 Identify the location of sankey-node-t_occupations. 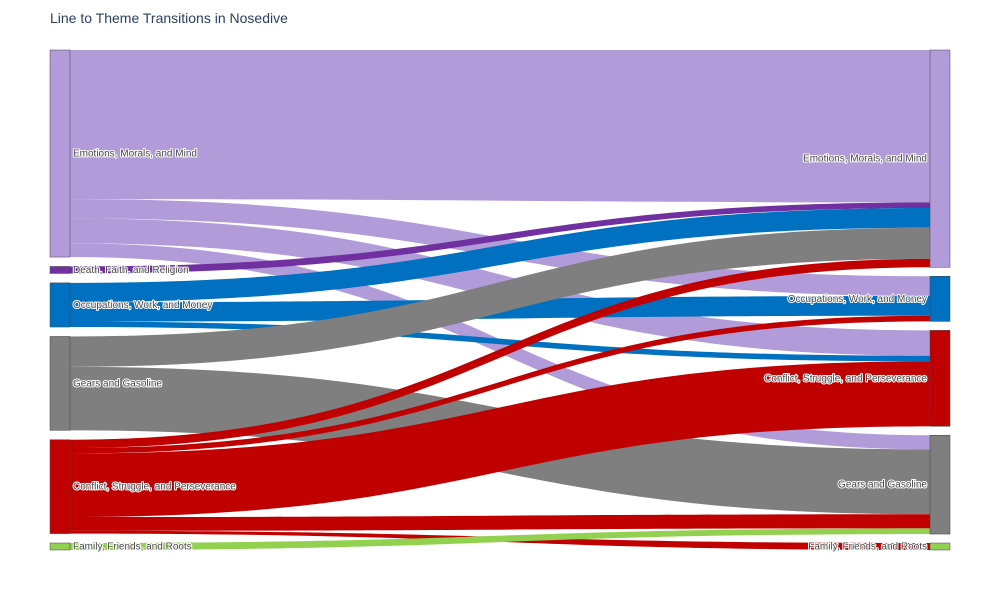
(940, 299).